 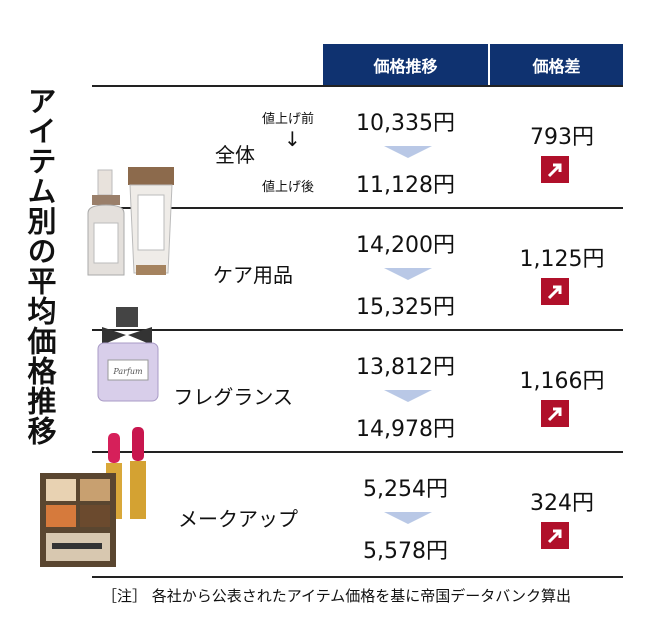 I want to click on row-label: メークアップ, so click(x=238, y=519).